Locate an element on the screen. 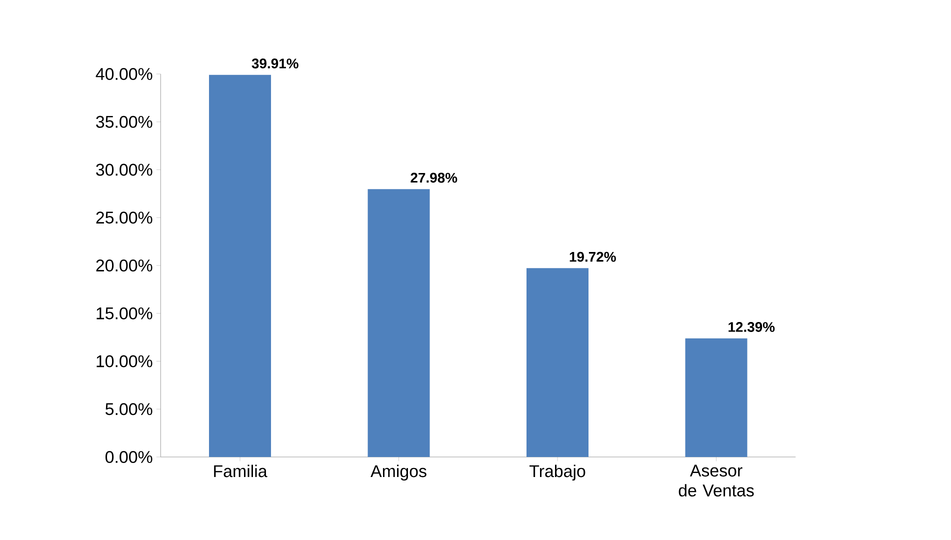  y-tick-label: 25.00% is located at coordinates (124, 218).